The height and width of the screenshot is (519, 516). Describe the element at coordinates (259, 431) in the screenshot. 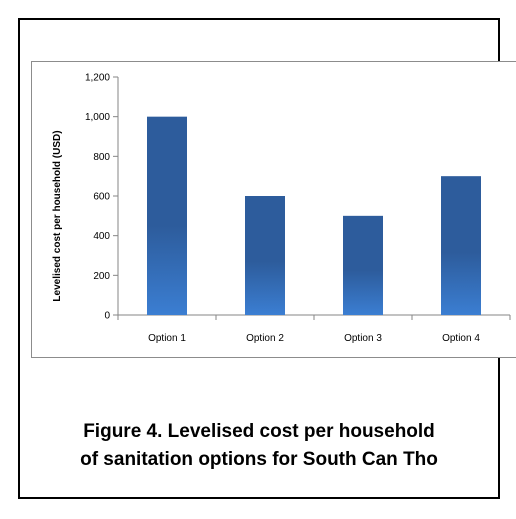

I see `caption-line-1: Figure 4. Levelised cost per household` at that location.